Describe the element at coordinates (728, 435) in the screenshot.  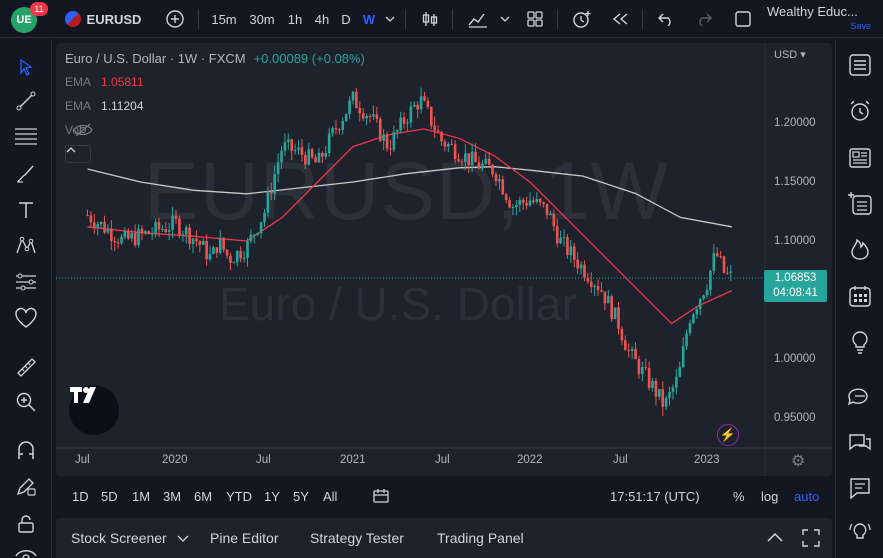
I see `flash-icon: ⚡` at that location.